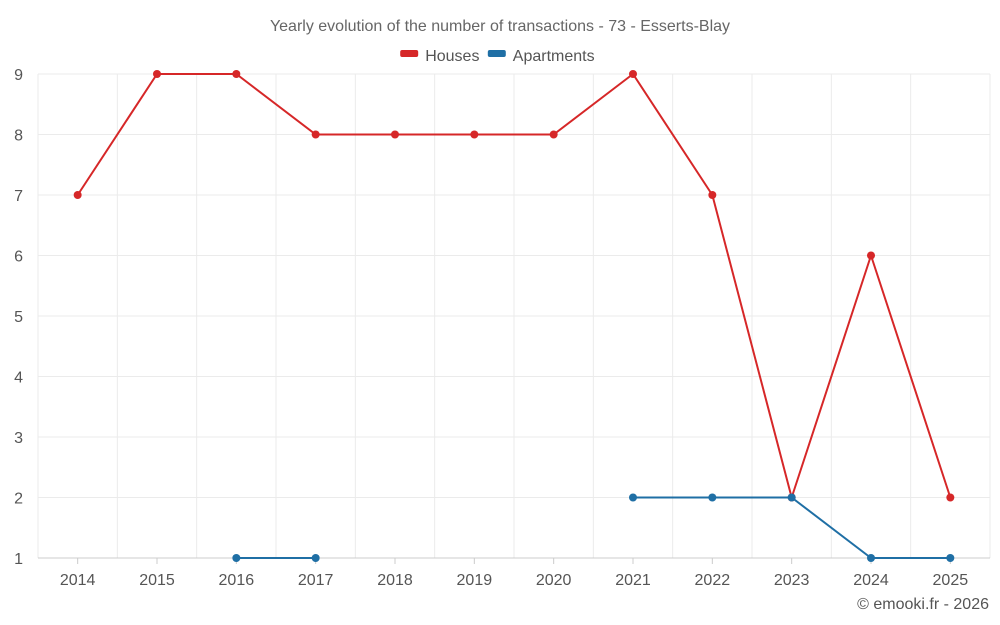  Describe the element at coordinates (792, 580) in the screenshot. I see `x-tick-label: 2023` at that location.